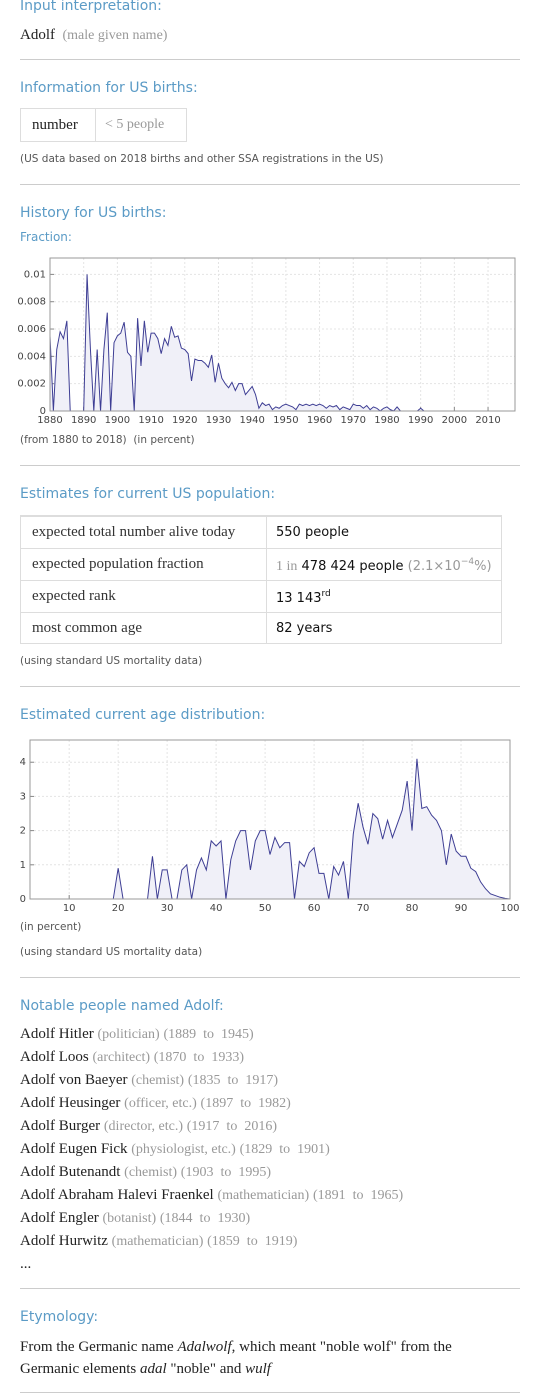 The width and height of the screenshot is (540, 1396). Describe the element at coordinates (299, 598) in the screenshot. I see `value: 13 143` at that location.